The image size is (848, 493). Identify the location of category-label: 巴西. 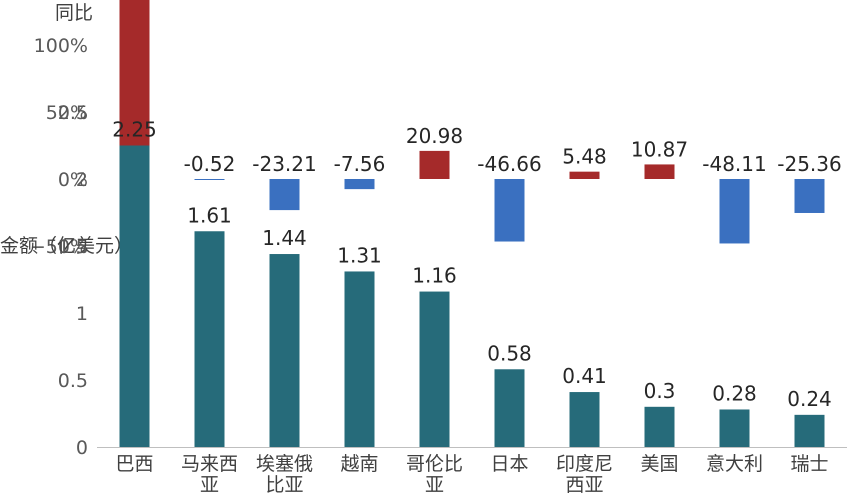
(134, 464).